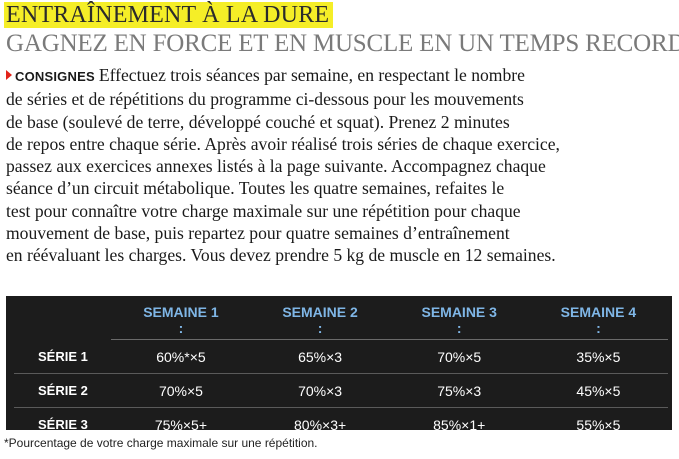 Image resolution: width=679 pixels, height=459 pixels. Describe the element at coordinates (63, 424) in the screenshot. I see `row-label: SÉRIE 3` at that location.